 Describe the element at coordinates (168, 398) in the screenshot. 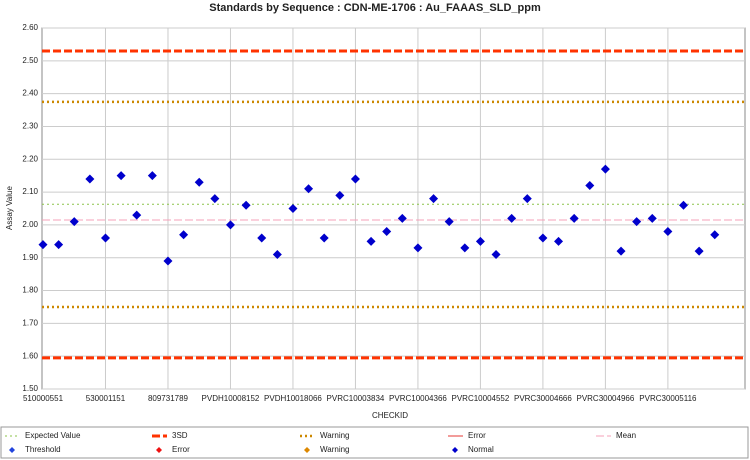

I see `x-tick-label: 809731789` at that location.